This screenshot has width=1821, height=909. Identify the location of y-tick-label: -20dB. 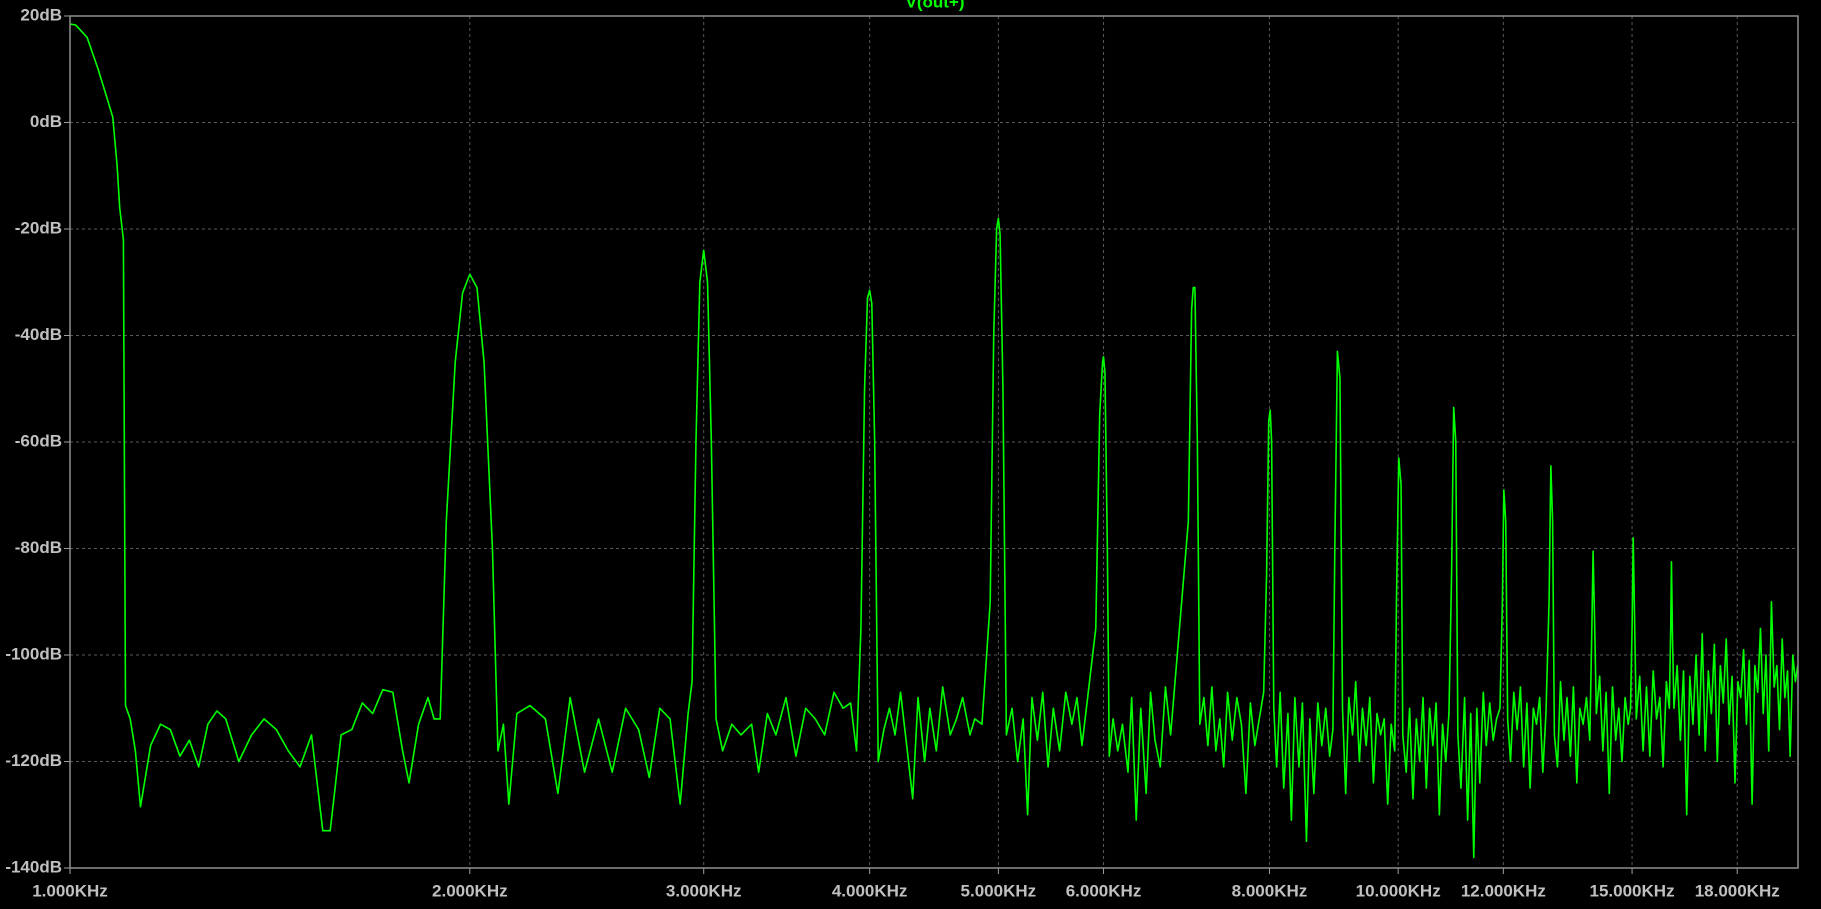
(38, 227).